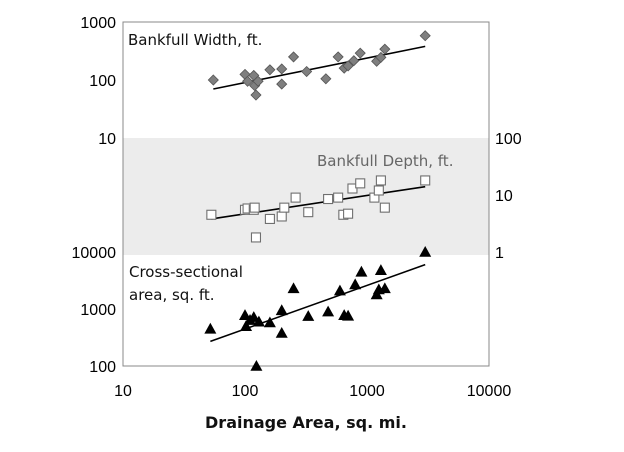 The width and height of the screenshot is (624, 452). I want to click on right-tick-label: 1, so click(499, 253).